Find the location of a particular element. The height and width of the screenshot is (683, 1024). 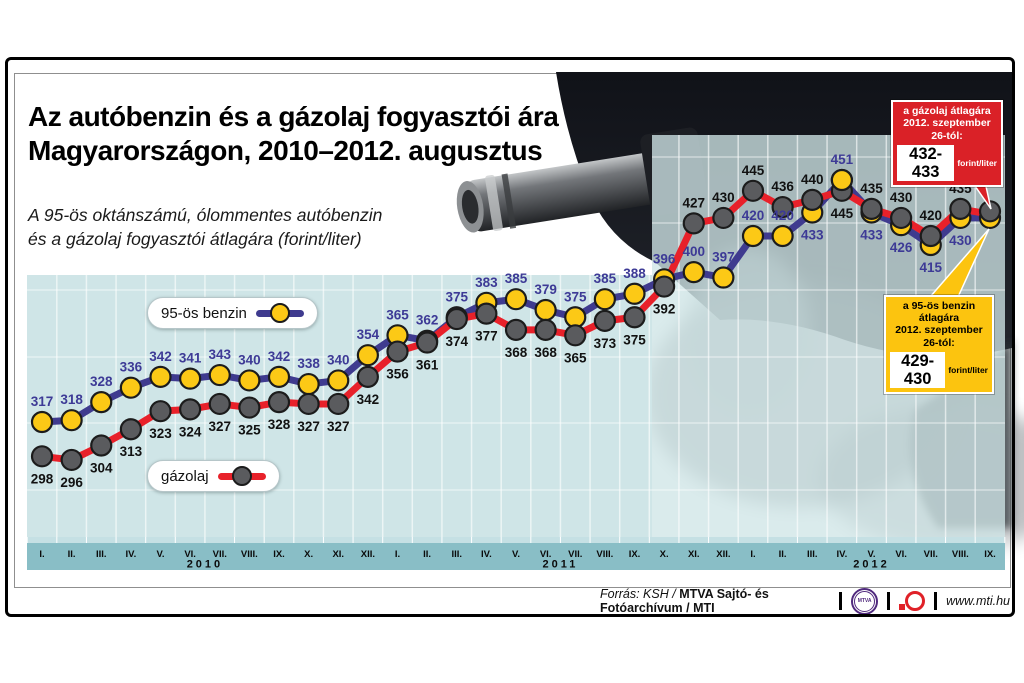

svg-text: 396 is located at coordinates (664, 258).